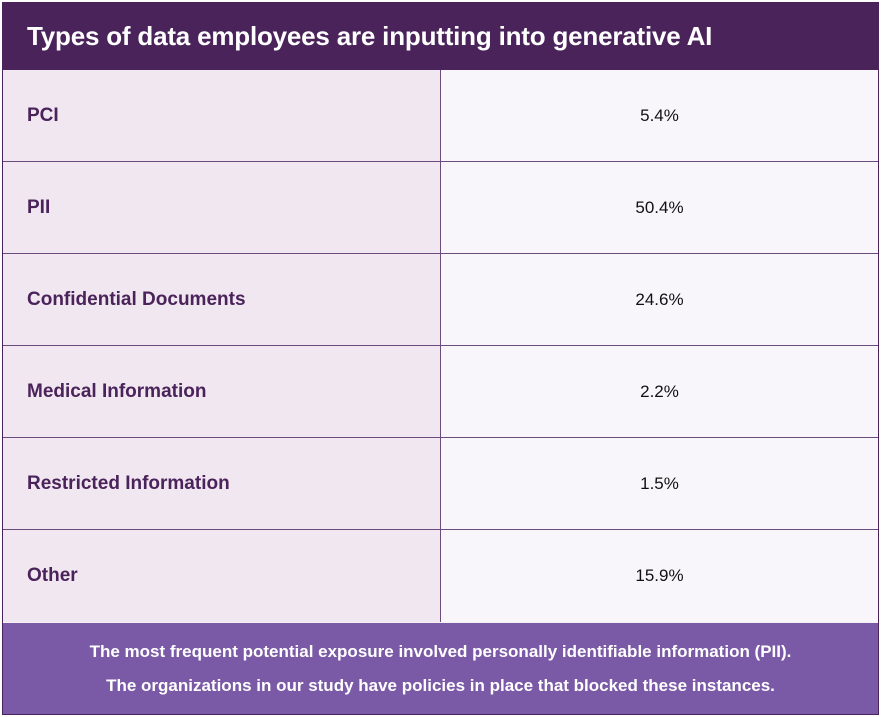  I want to click on table-row: PCI 5.4%, so click(440, 116).